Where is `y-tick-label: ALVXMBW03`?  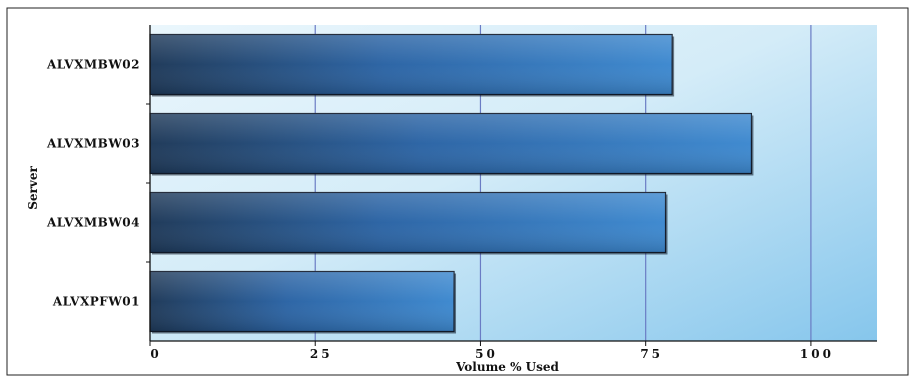
y-tick-label: ALVXMBW03 is located at coordinates (93, 144).